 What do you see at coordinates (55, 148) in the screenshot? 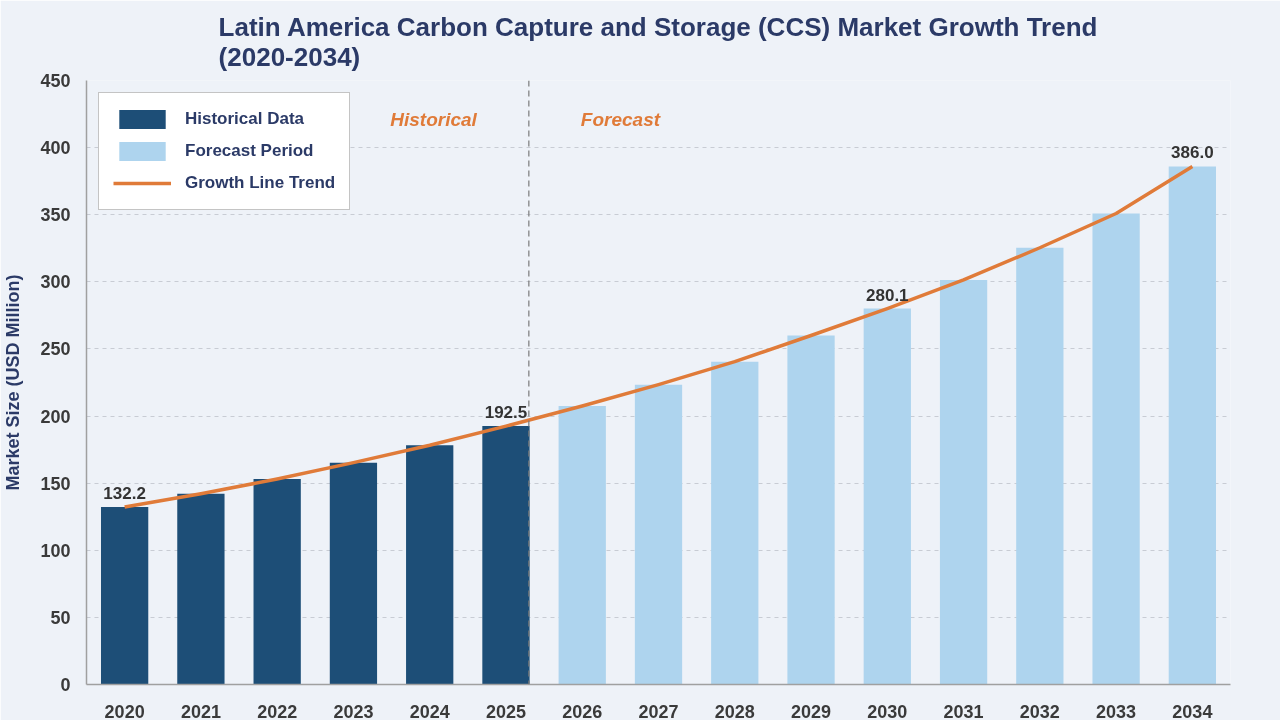
I see `y-tick-label: 400` at bounding box center [55, 148].